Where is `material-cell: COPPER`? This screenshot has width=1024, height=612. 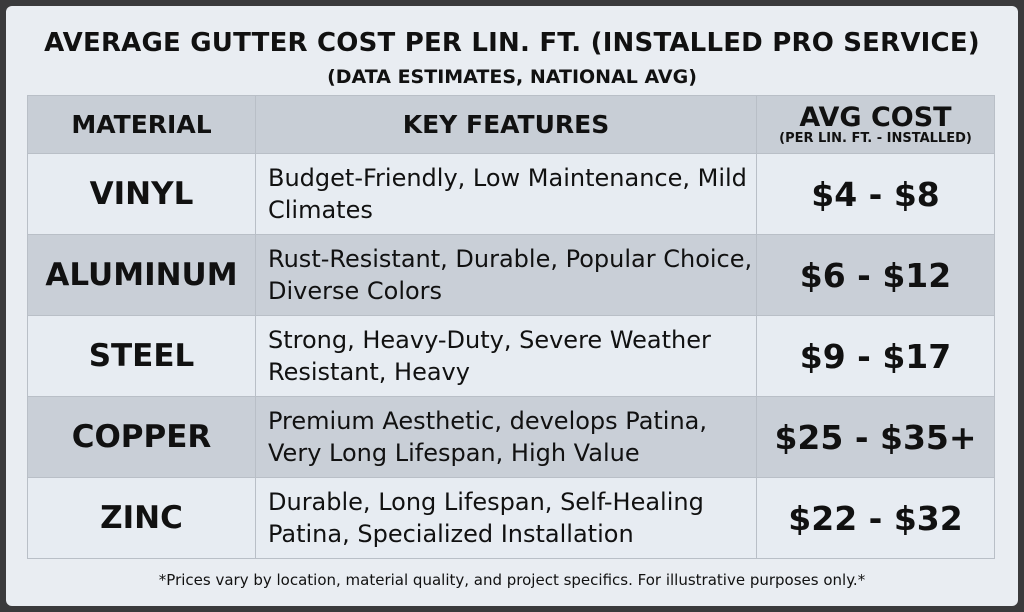
material-cell: COPPER is located at coordinates (141, 437).